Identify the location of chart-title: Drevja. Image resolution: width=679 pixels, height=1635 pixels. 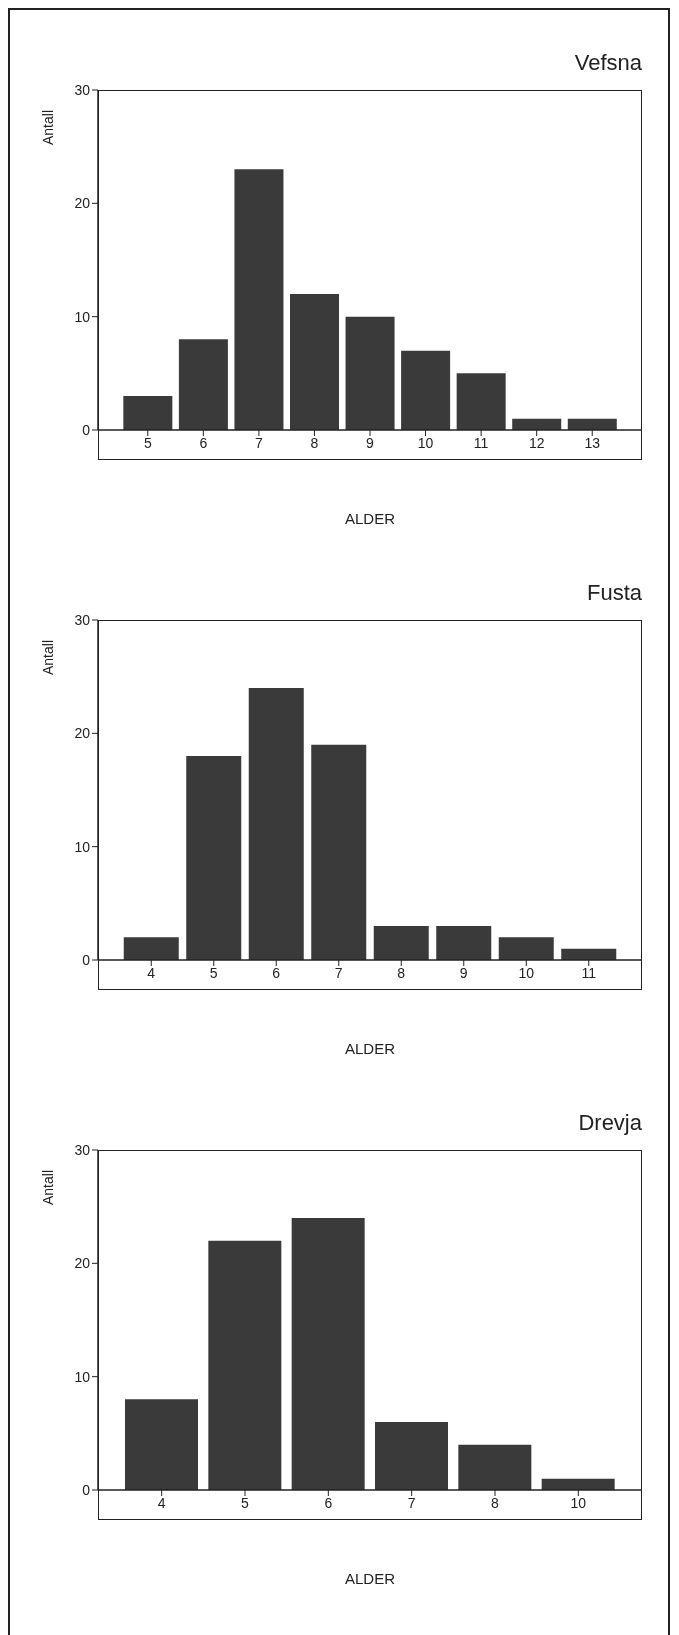
(610, 1123).